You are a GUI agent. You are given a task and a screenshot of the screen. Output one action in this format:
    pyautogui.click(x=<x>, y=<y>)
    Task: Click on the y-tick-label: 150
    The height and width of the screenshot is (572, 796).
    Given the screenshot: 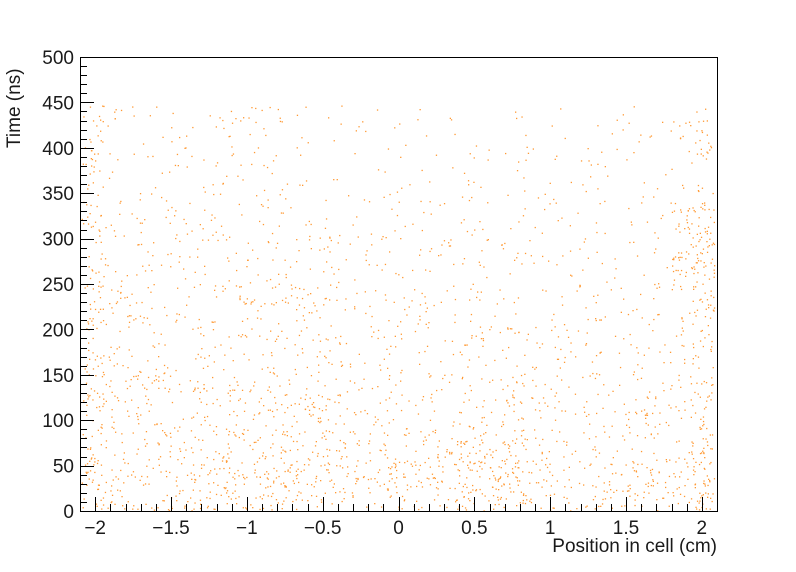 What is the action you would take?
    pyautogui.click(x=58, y=376)
    